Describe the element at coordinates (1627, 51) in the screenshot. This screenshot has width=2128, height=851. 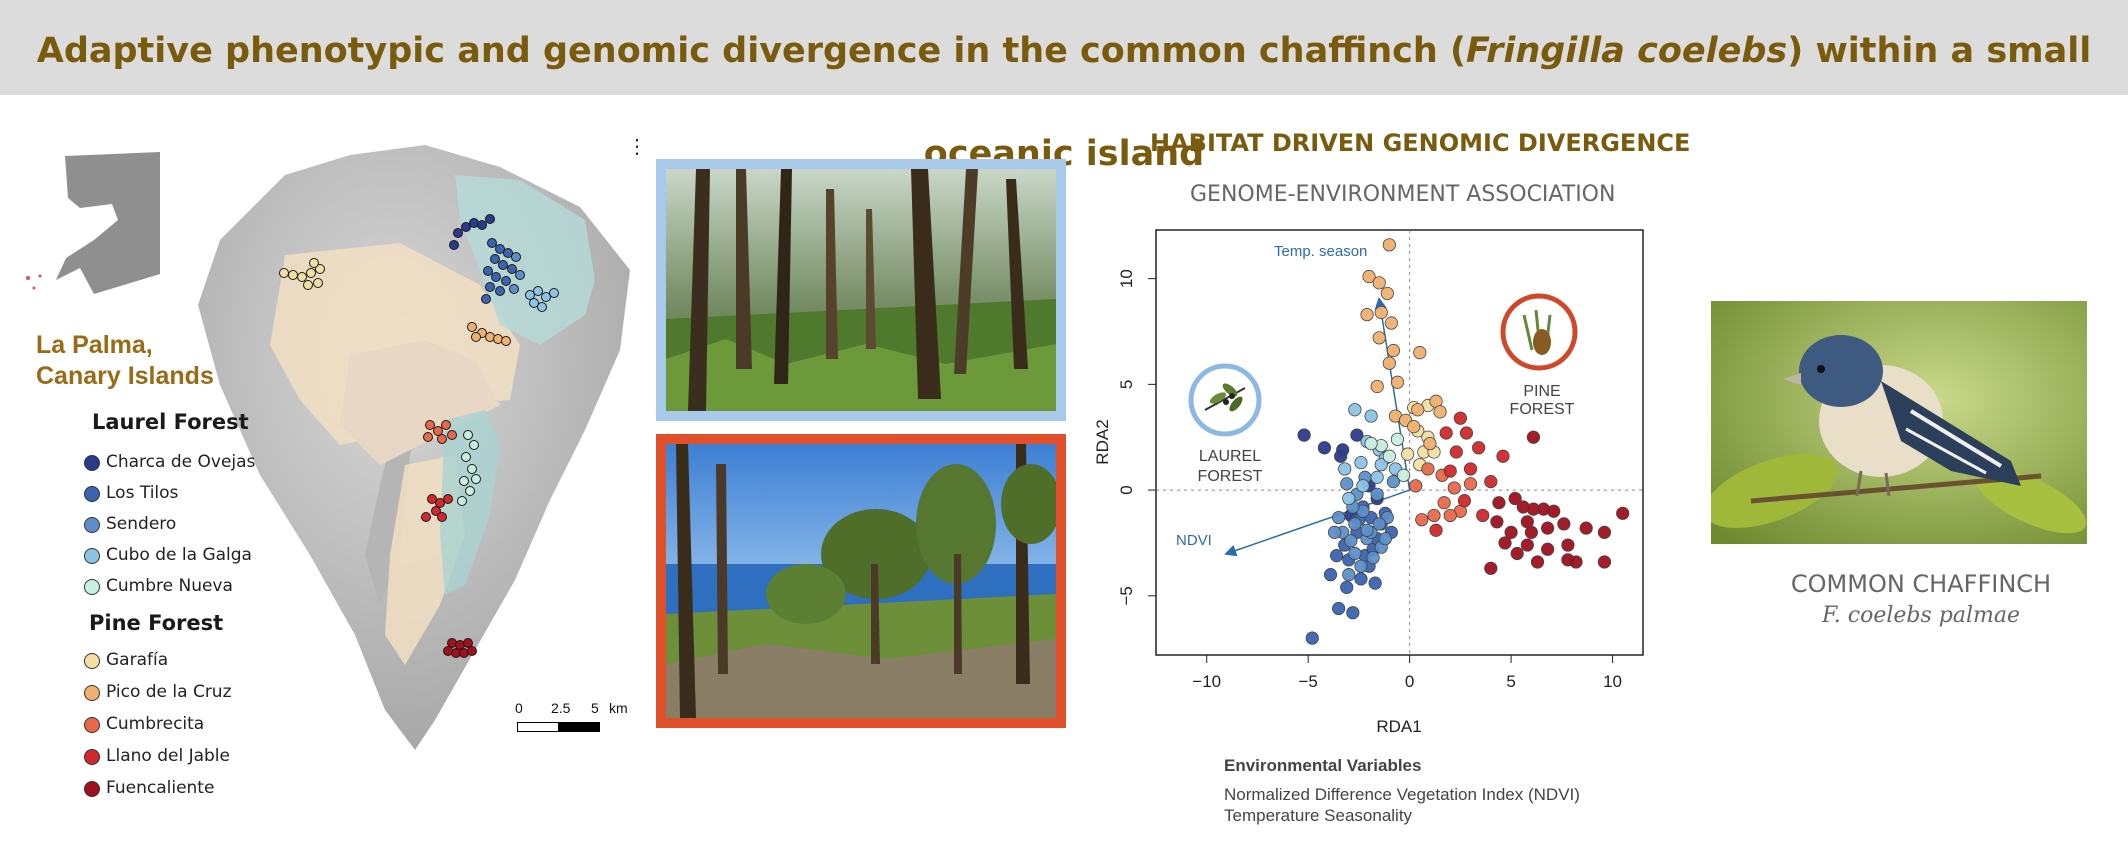
I see `title-species: Fringilla coelebs` at that location.